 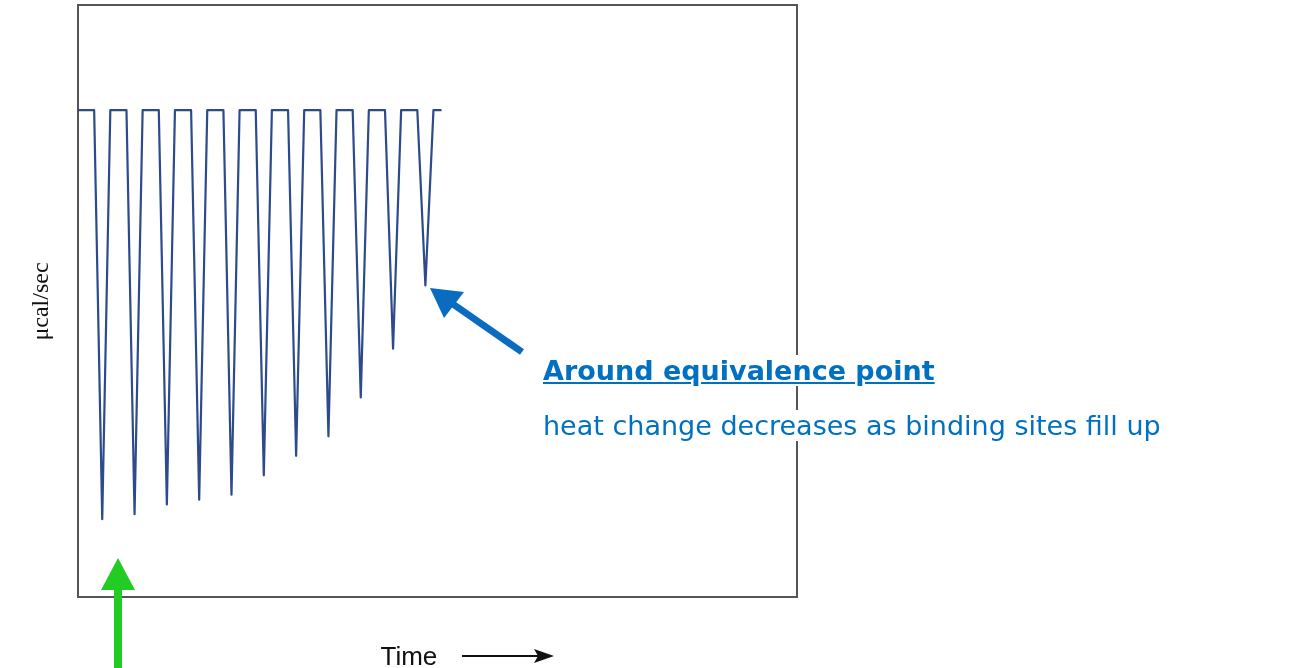 I want to click on x-axis-title: Time, so click(x=409, y=654).